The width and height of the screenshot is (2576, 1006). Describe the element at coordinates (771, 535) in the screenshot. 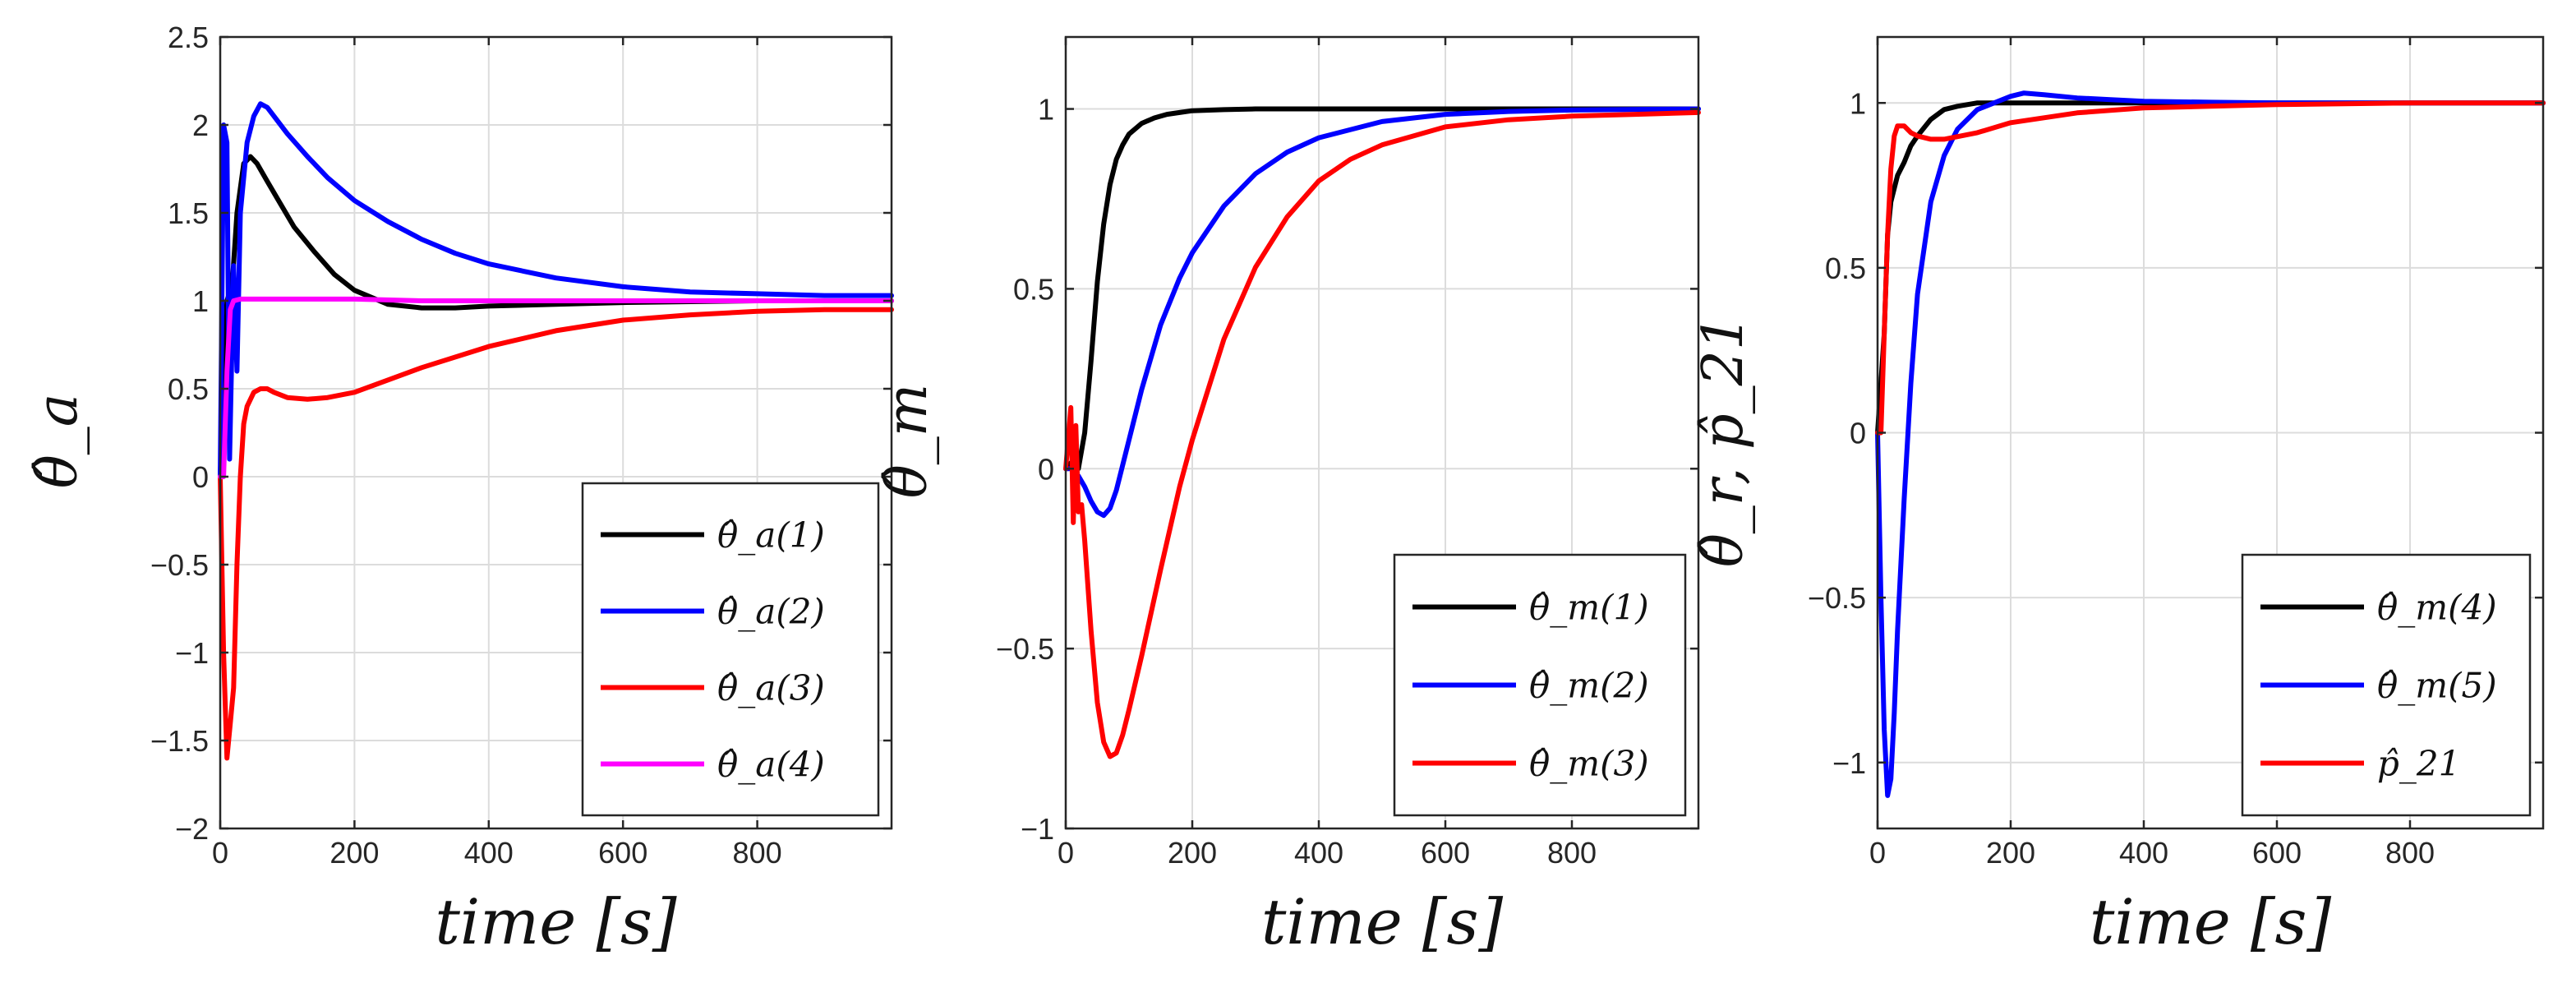

I see `legend-label: θ̂_a(1)` at that location.